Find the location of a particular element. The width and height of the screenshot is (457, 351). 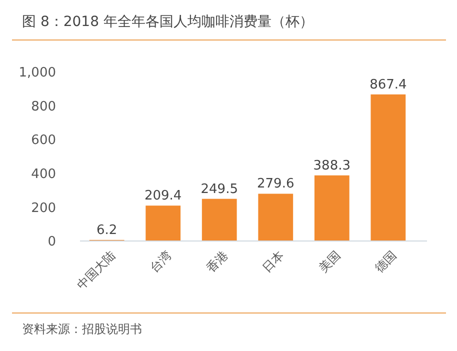

x-tick-label: 香港 is located at coordinates (217, 262).